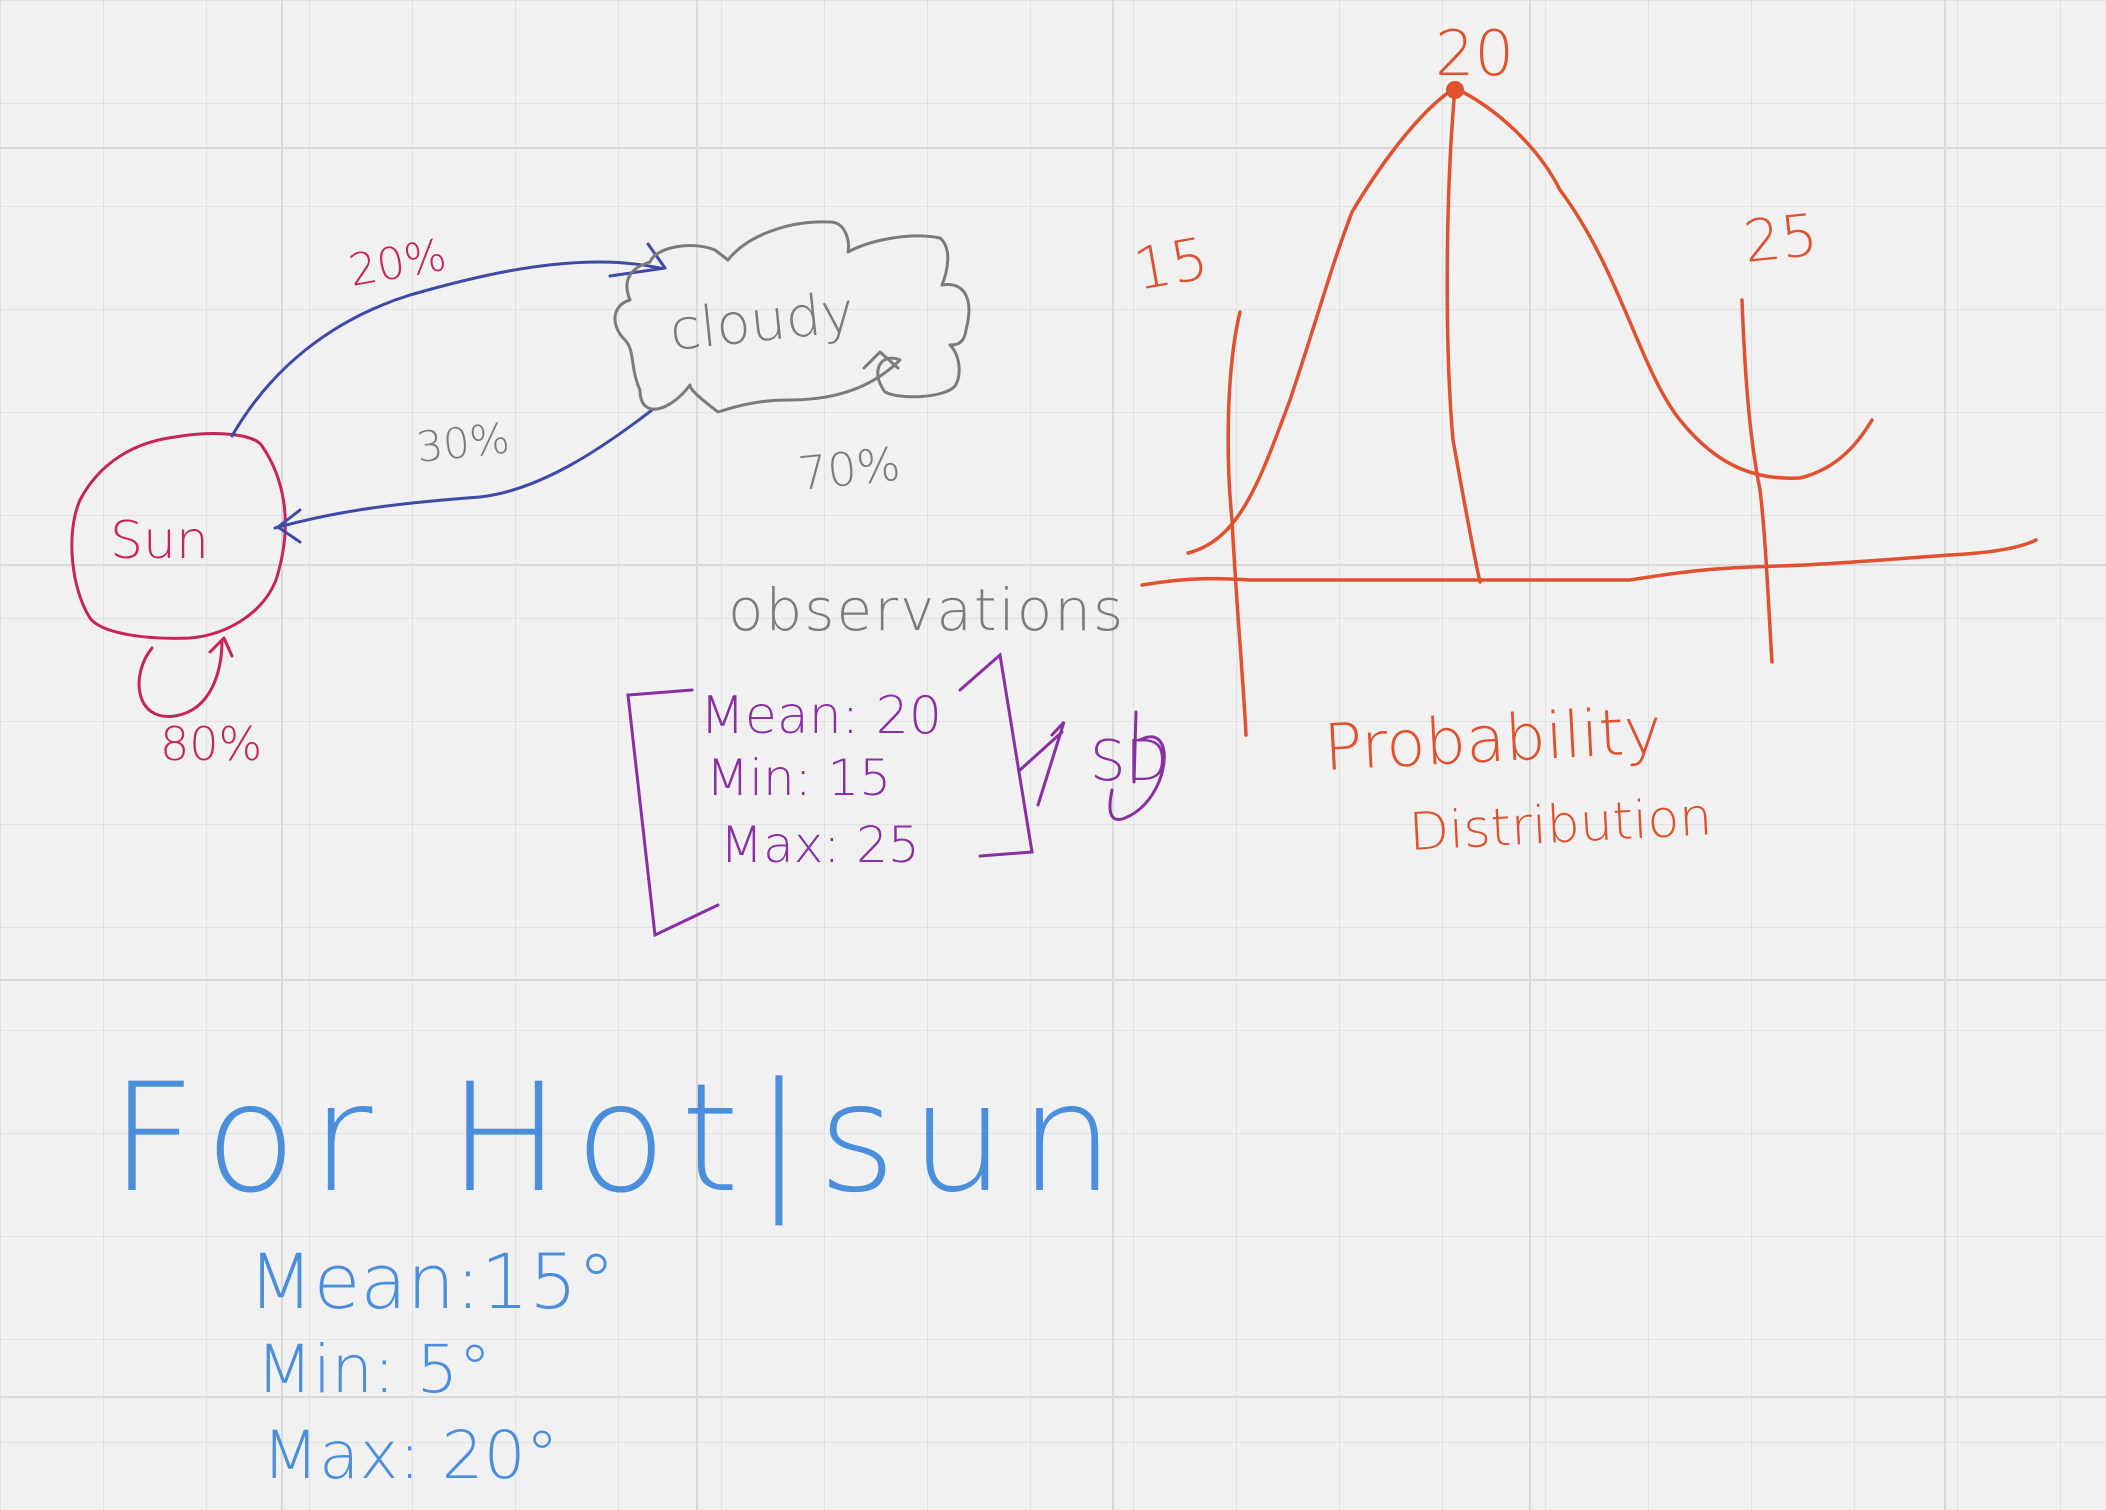  What do you see at coordinates (211, 744) in the screenshot?
I see `sun-self-prob: 80%` at bounding box center [211, 744].